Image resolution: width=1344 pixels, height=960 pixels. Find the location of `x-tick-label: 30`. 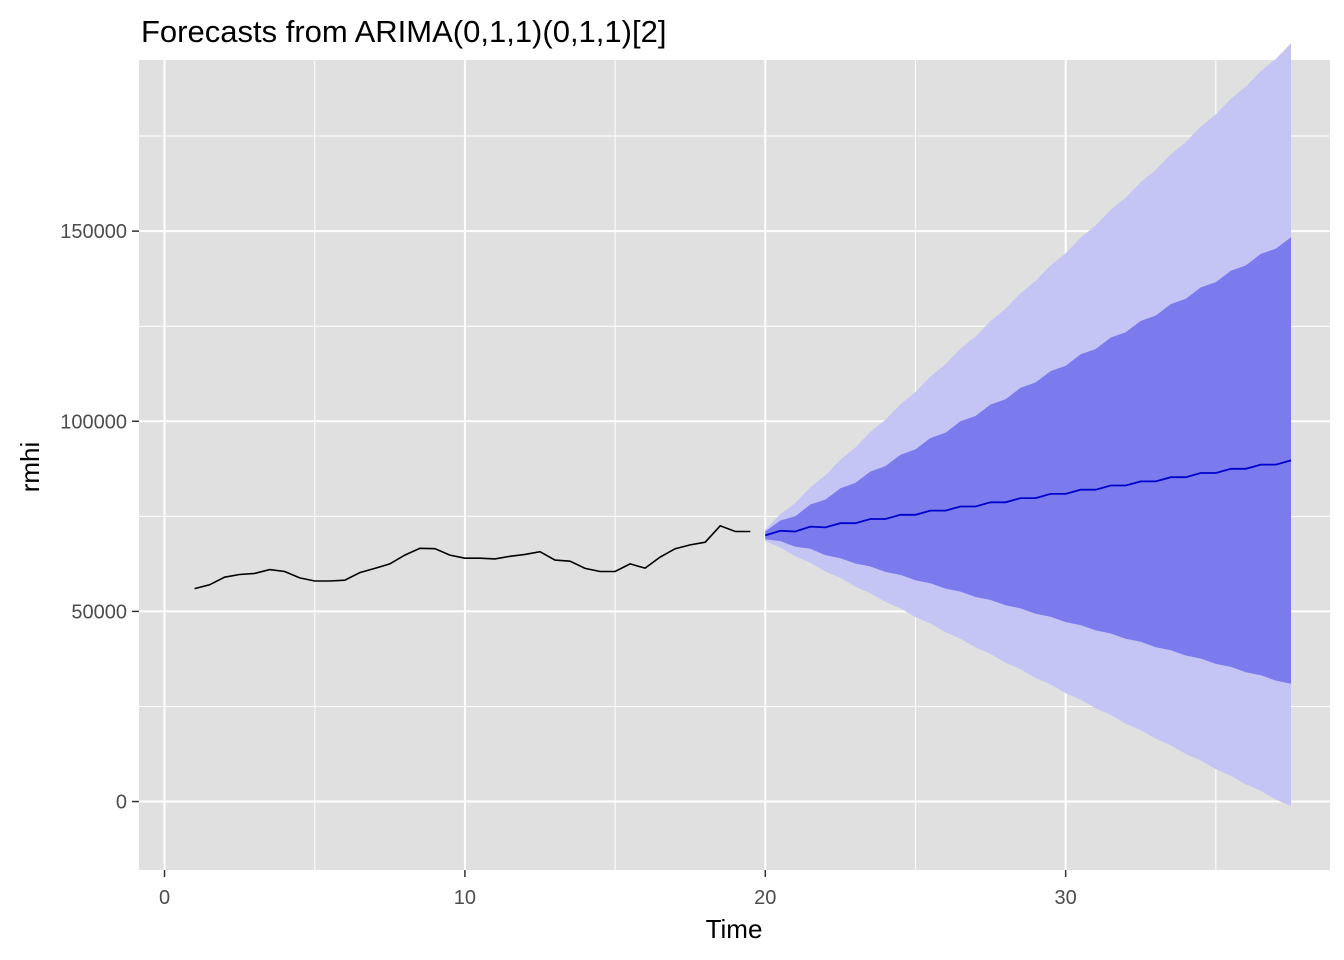

x-tick-label: 30 is located at coordinates (1066, 898).